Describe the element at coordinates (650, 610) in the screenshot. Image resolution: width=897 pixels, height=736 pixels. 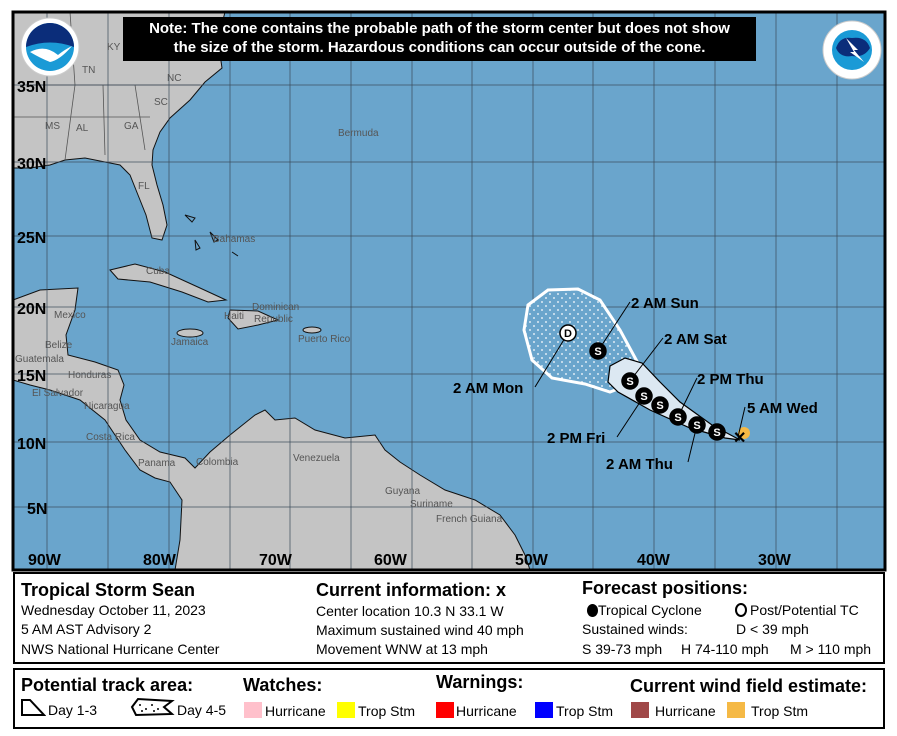
I see `tc-label: Tropical Cyclone` at that location.